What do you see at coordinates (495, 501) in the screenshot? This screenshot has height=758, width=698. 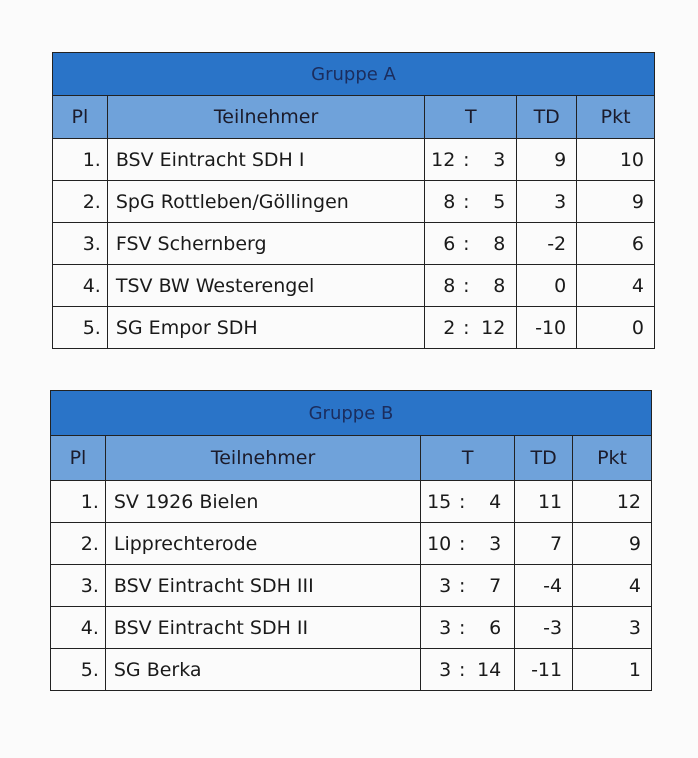 I see `goals-against: 4` at bounding box center [495, 501].